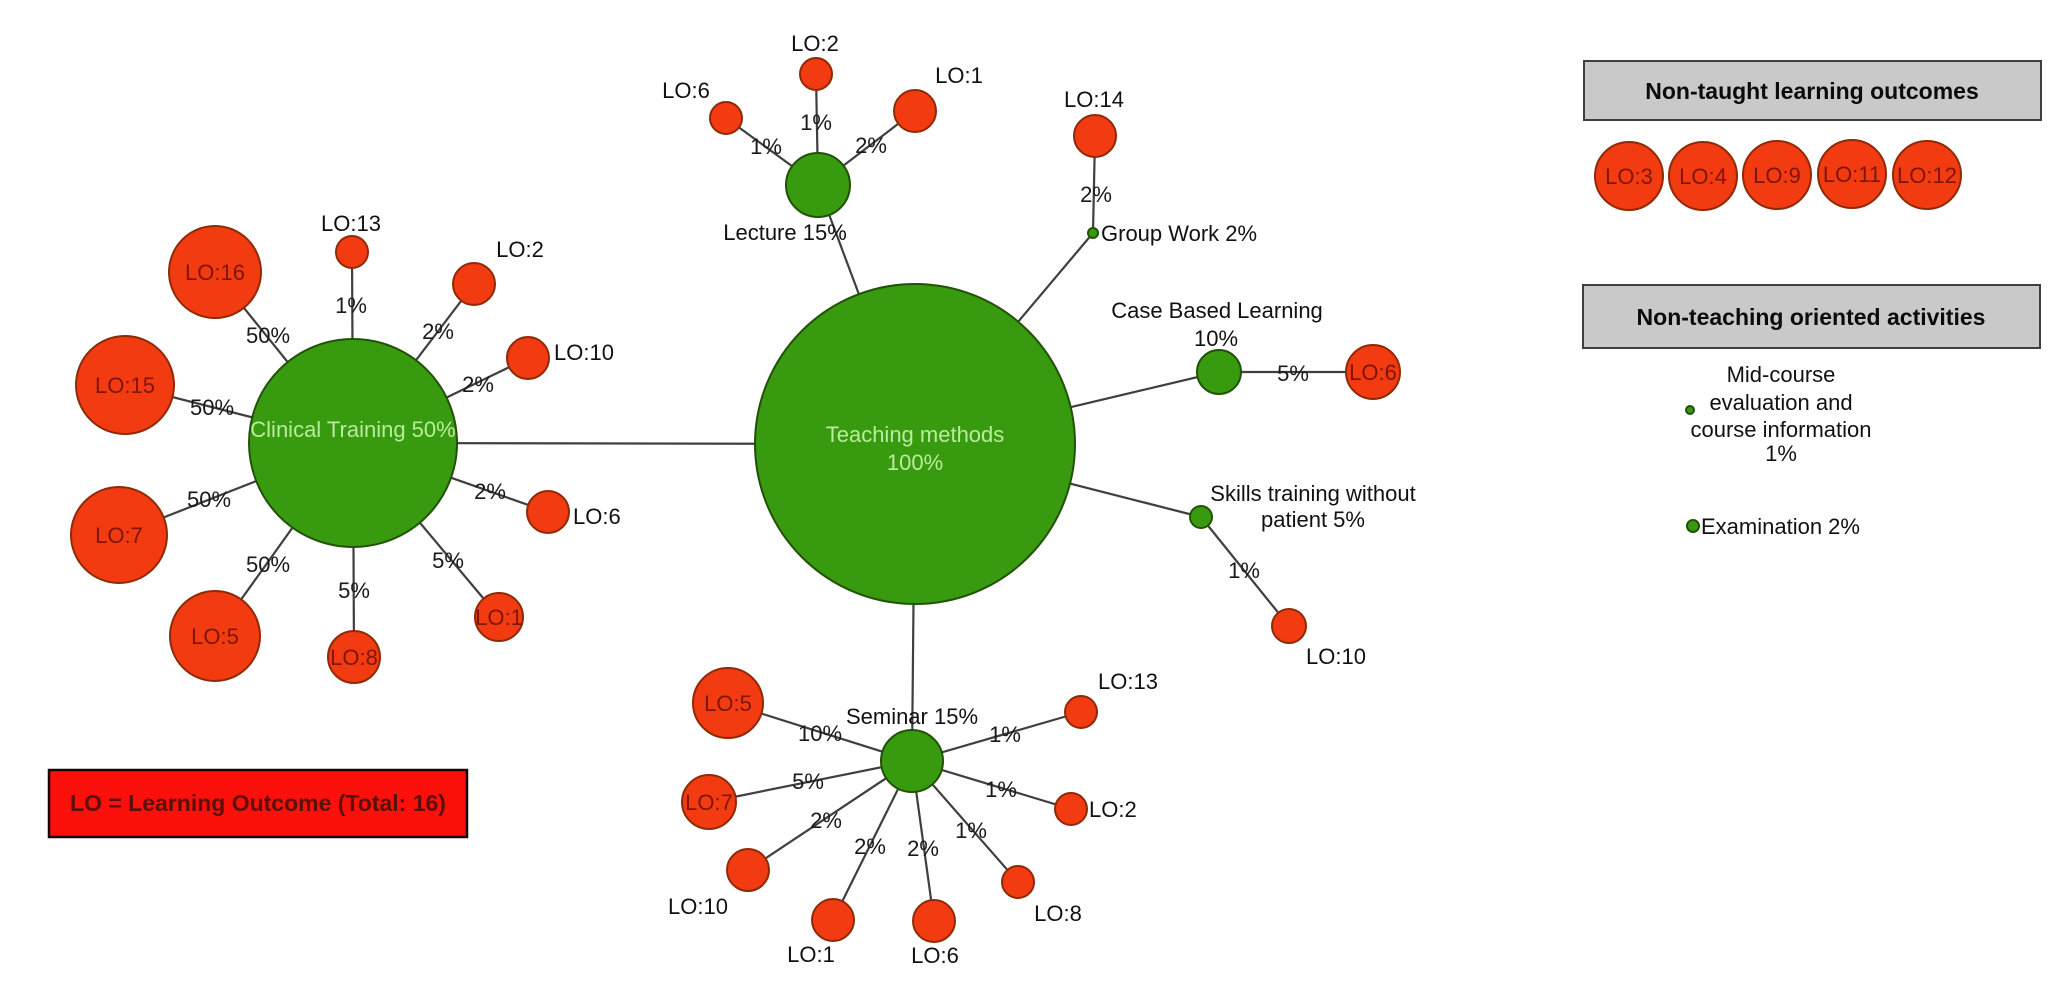 Image resolution: width=2059 pixels, height=1001 pixels. I want to click on outcome-node-leg4, so click(1703, 176).